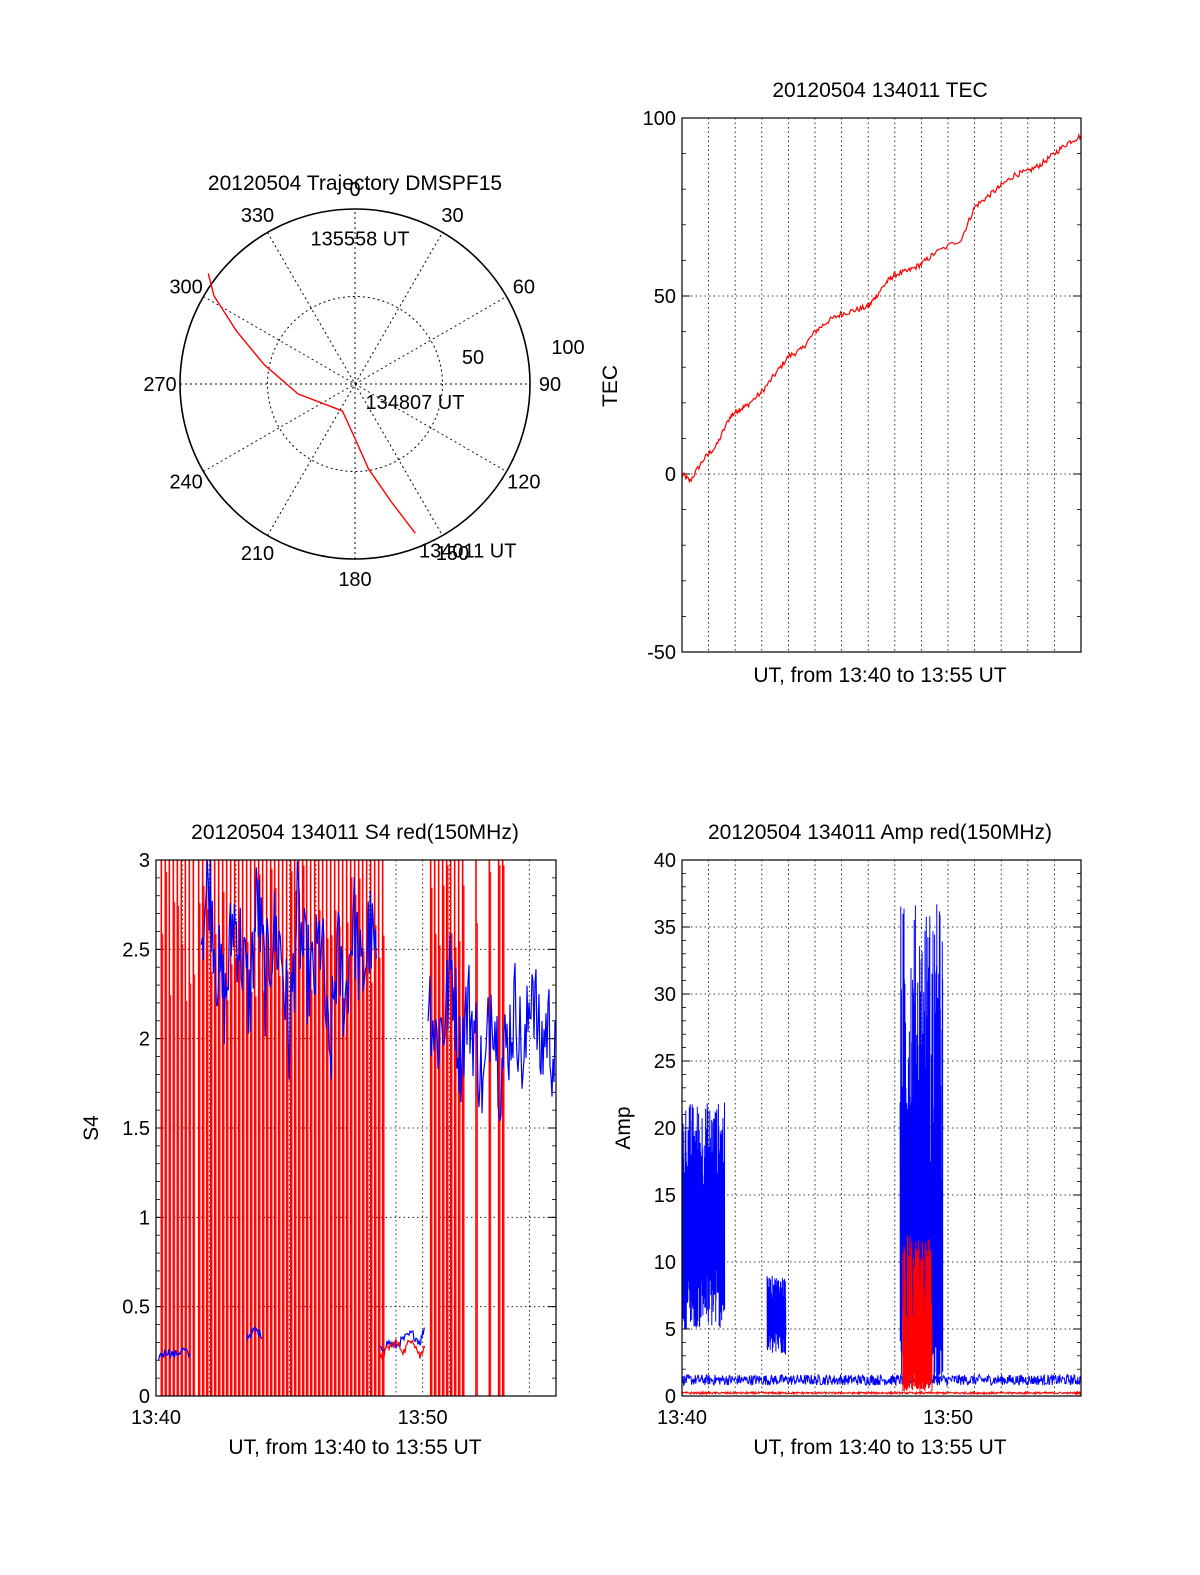 The height and width of the screenshot is (1575, 1200). What do you see at coordinates (879, 1447) in the screenshot?
I see `amp-xlabel: UT, from 13:40 to 13:55 UT` at bounding box center [879, 1447].